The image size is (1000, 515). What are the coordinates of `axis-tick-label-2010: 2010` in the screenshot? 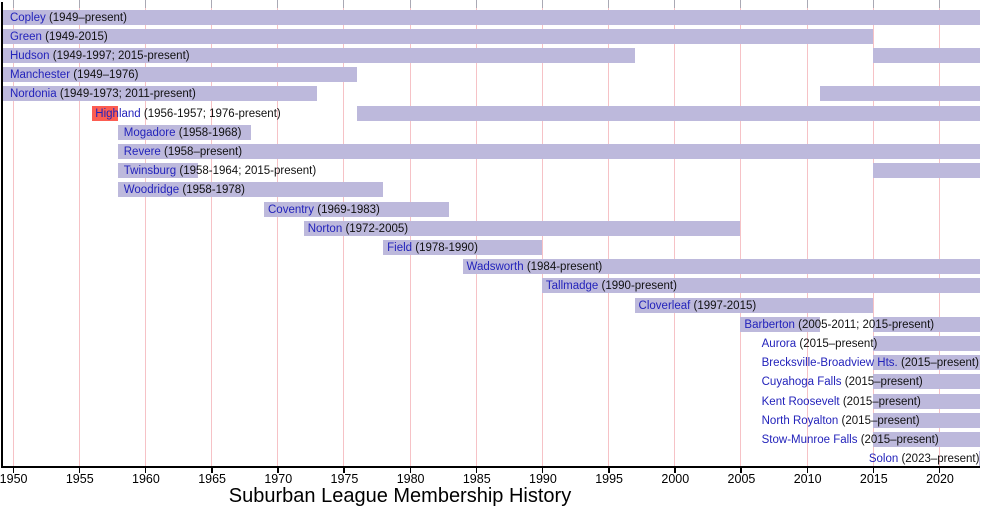 It's located at (807, 479).